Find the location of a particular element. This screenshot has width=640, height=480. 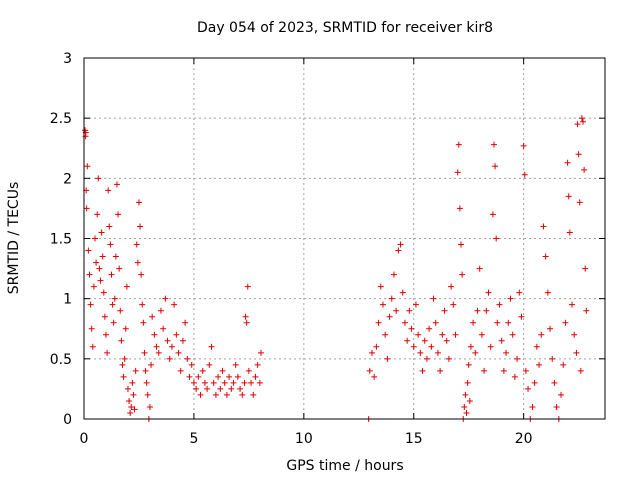

y-tick-labels: 0 0.5 1 1.5 2 2.5 3 is located at coordinates (61, 239).